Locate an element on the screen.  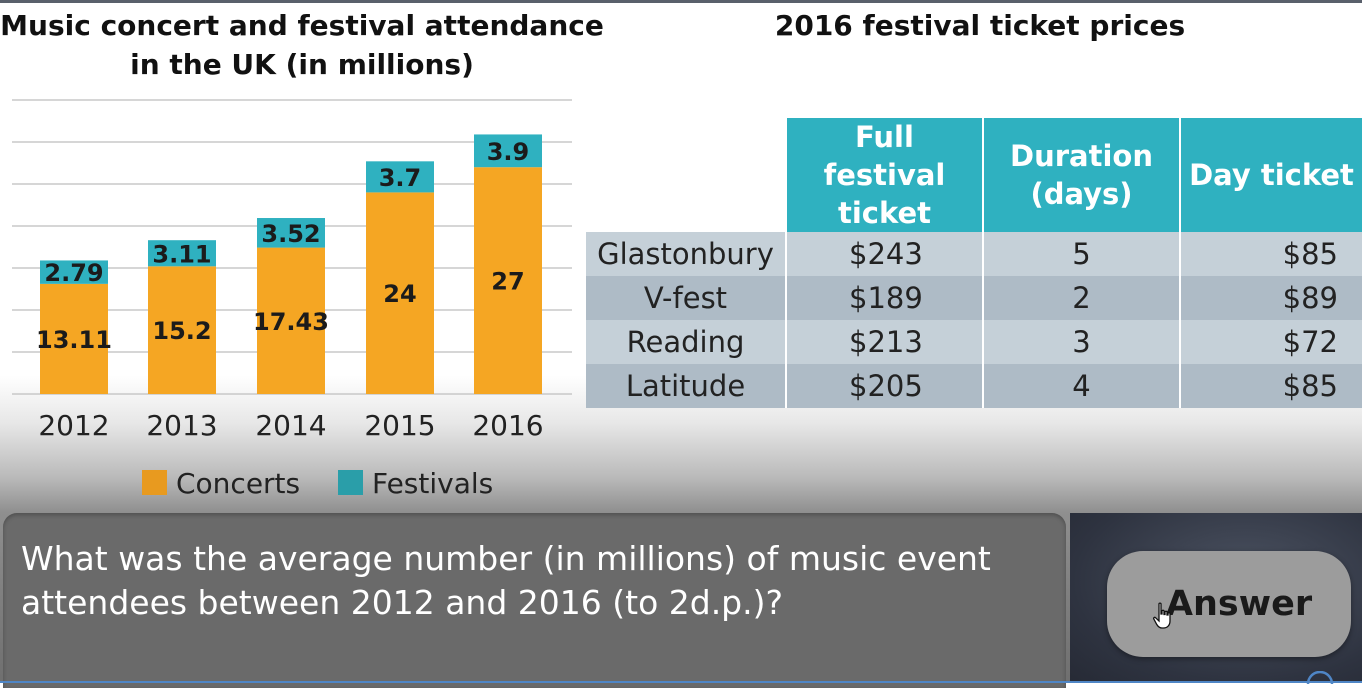
label-concerts: 13.11 is located at coordinates (74, 340).